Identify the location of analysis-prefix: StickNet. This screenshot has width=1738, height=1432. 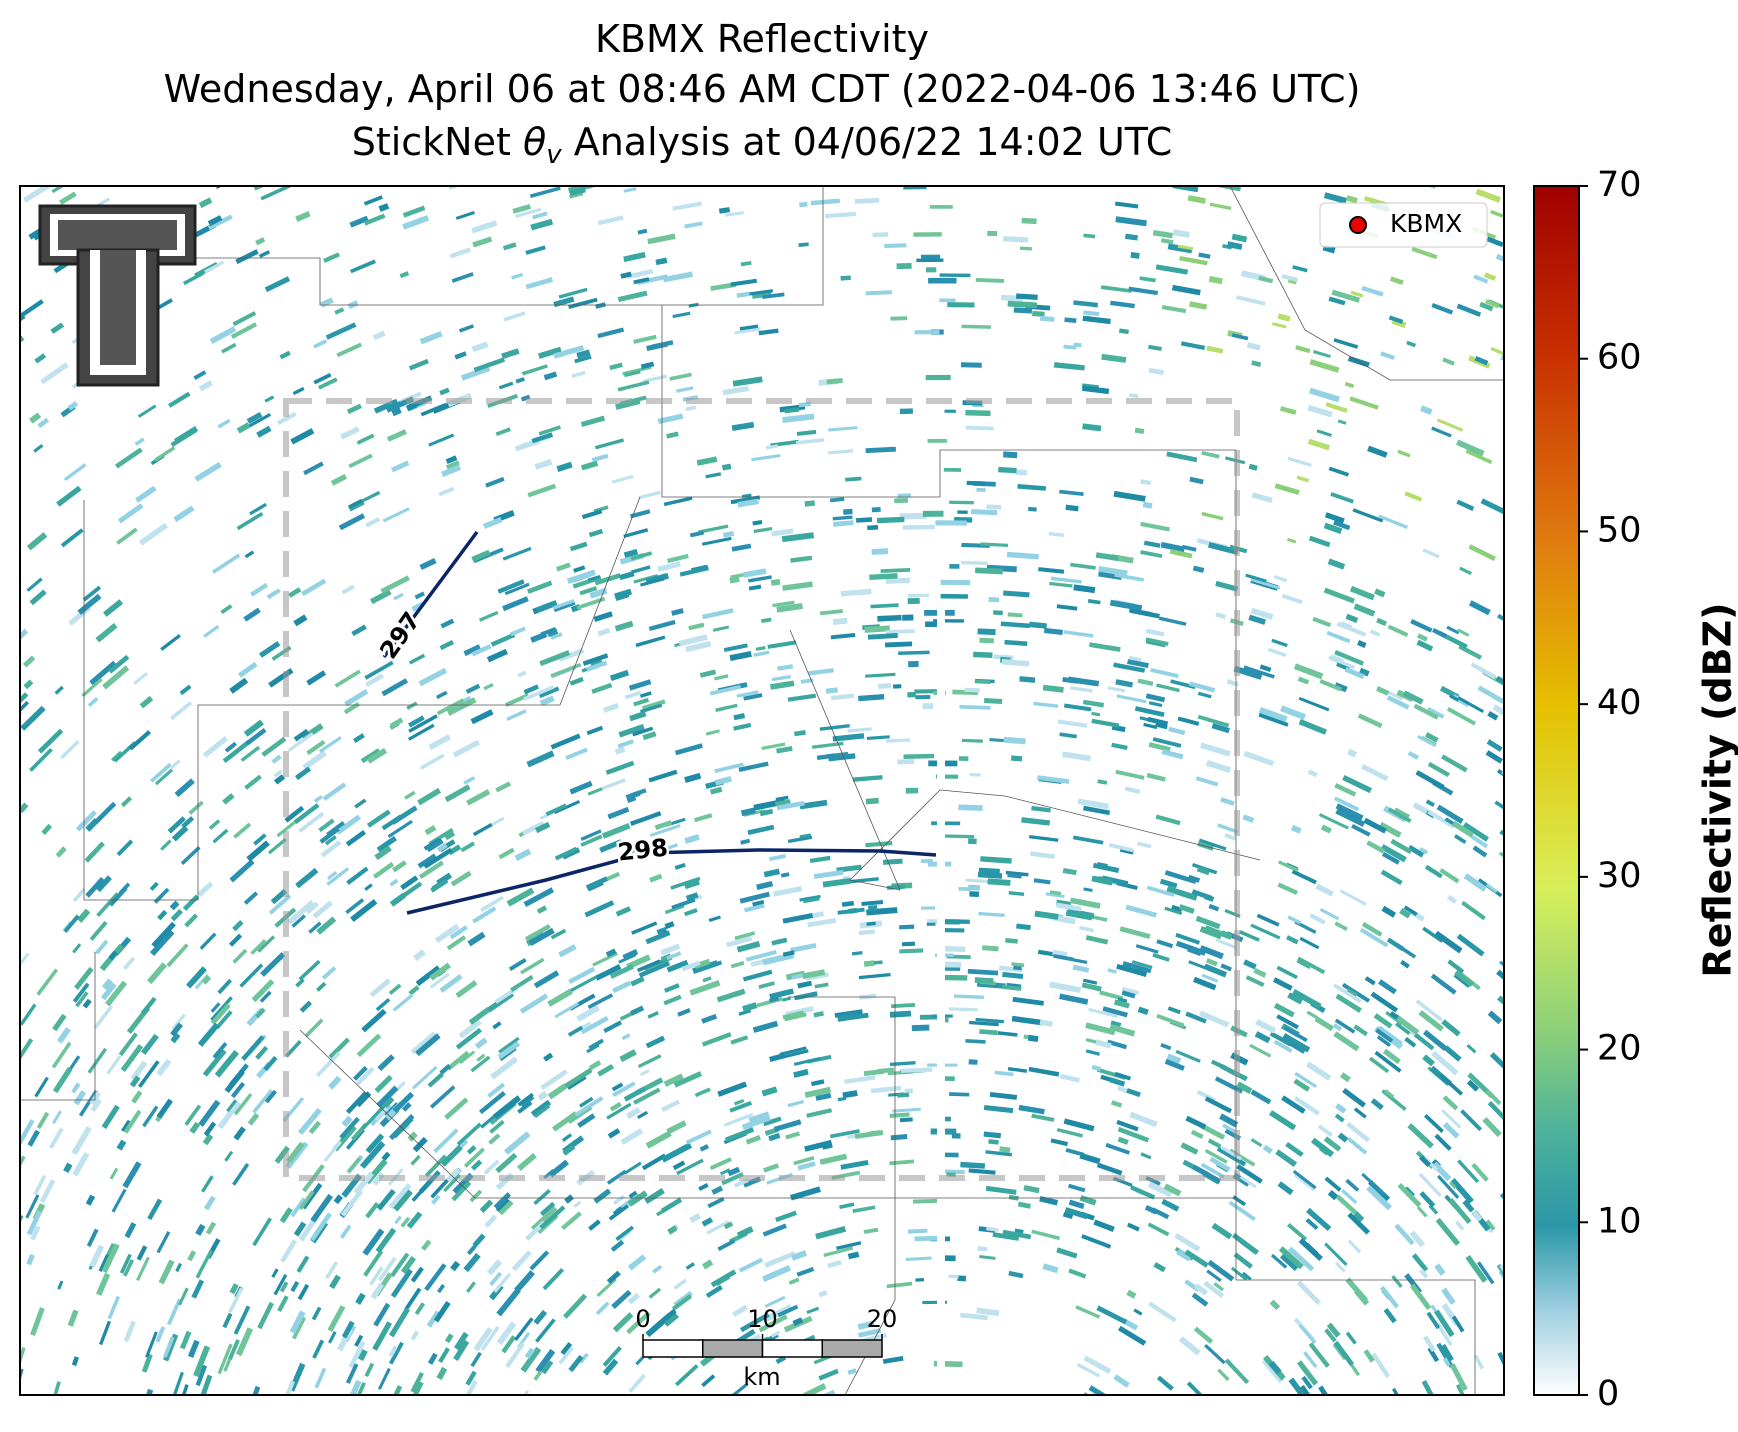
(431, 142).